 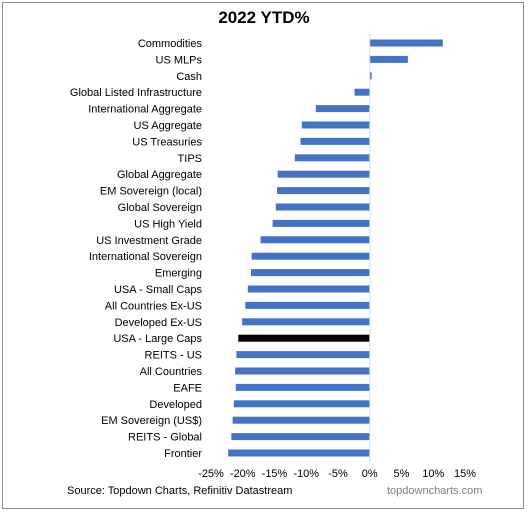 I want to click on category-label-global-sovereign: Global Sovereign, so click(x=160, y=208).